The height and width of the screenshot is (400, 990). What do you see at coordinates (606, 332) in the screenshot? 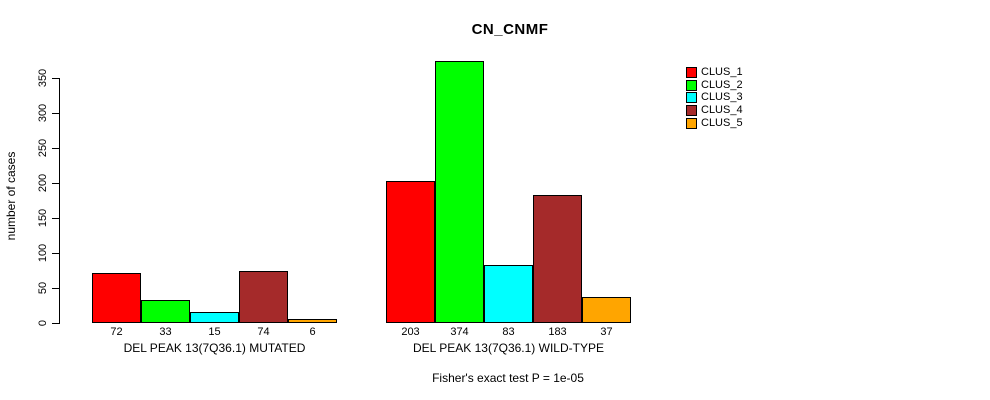
I see `bar-value-label: 37` at bounding box center [606, 332].